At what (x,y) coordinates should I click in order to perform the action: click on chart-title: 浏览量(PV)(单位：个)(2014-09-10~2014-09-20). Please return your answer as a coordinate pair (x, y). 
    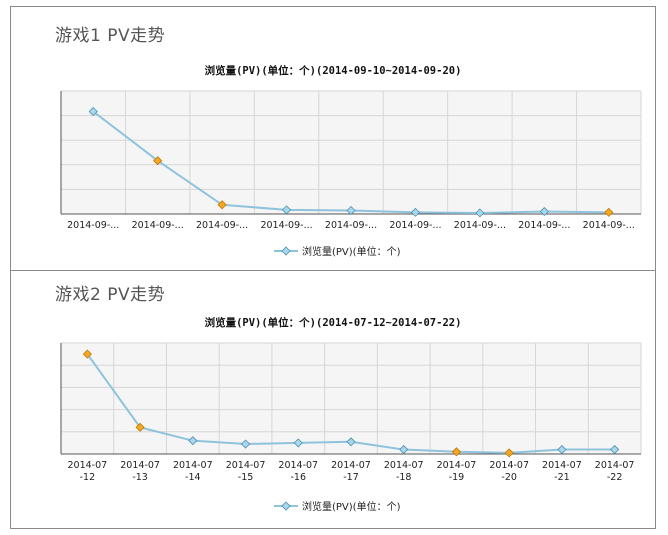
    Looking at the image, I should click on (333, 71).